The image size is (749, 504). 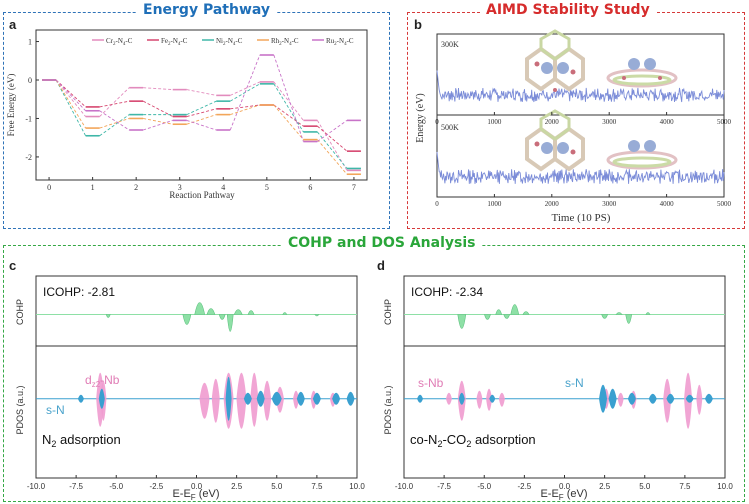 I want to click on cohp-ylabel-c: COHP, so click(x=20, y=312).